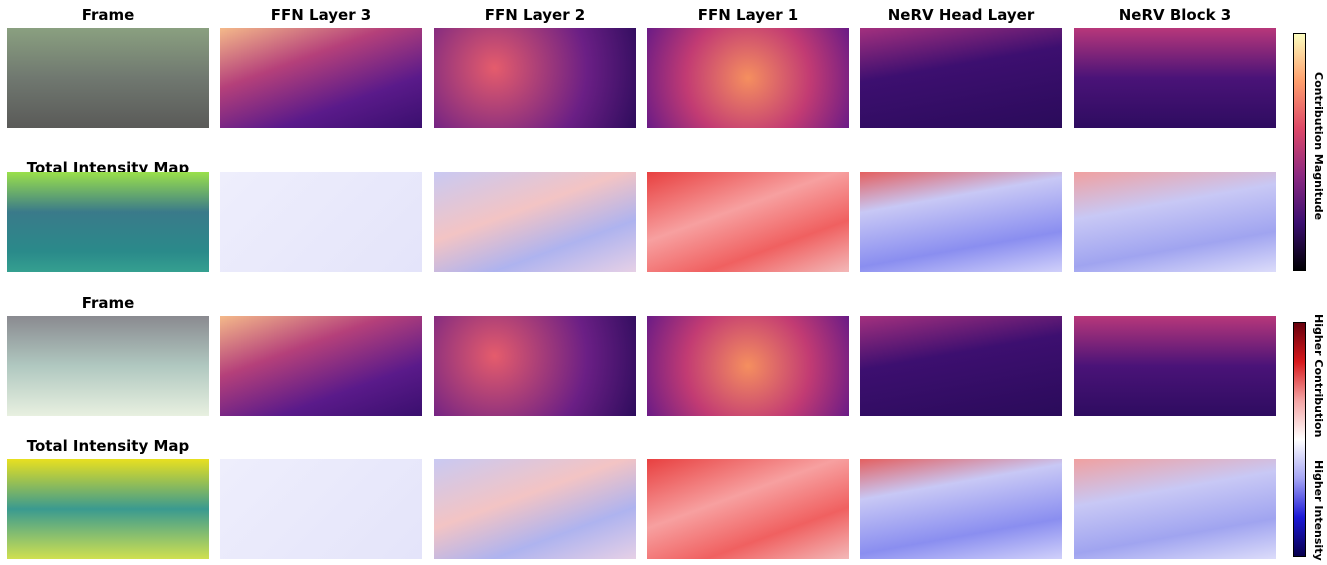 This screenshot has width=1327, height=565. What do you see at coordinates (108, 303) in the screenshot?
I see `row-label: Frame` at bounding box center [108, 303].